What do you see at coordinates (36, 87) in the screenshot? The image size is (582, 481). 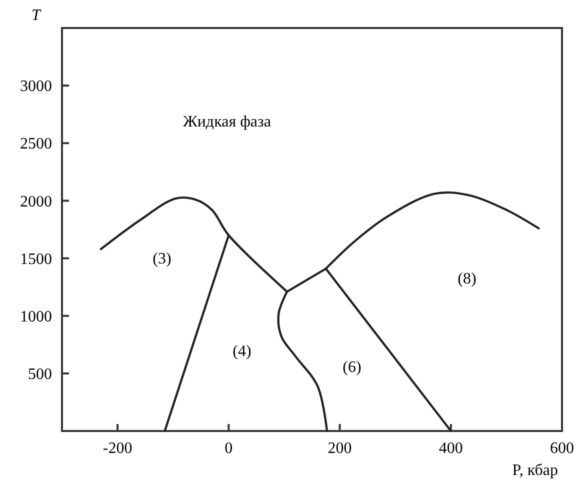 I see `y-tick-label: 3000` at bounding box center [36, 87].